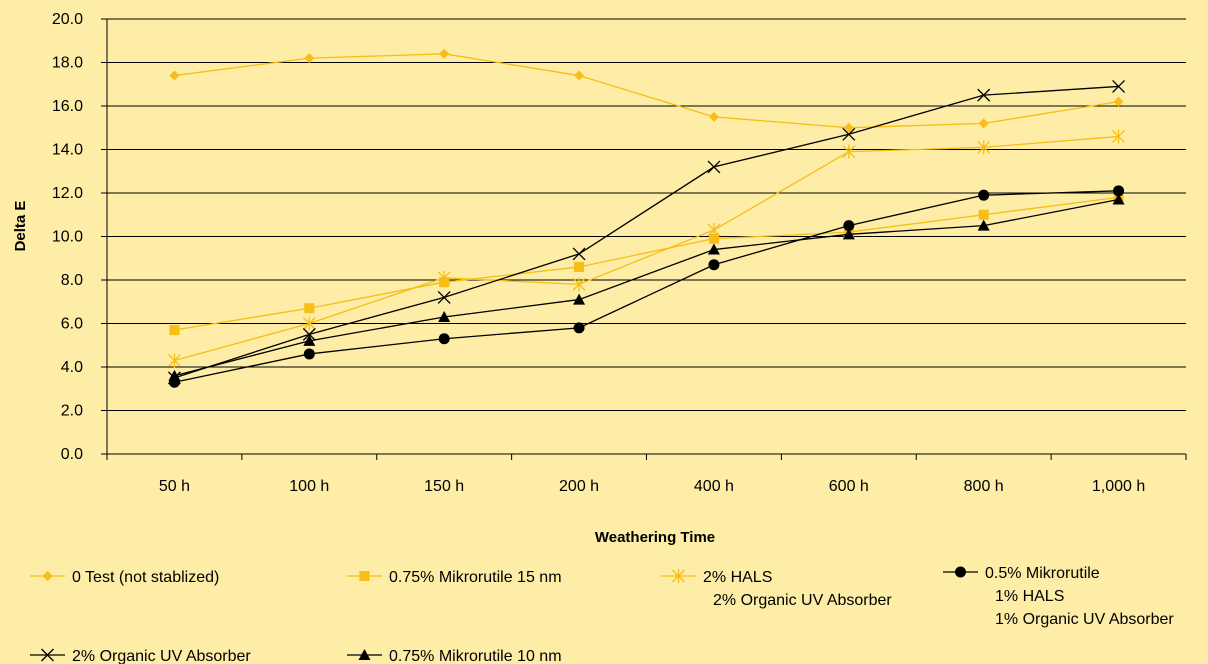  What do you see at coordinates (1084, 619) in the screenshot?
I see `legend-label: 1% Organic UV Absorber` at bounding box center [1084, 619].